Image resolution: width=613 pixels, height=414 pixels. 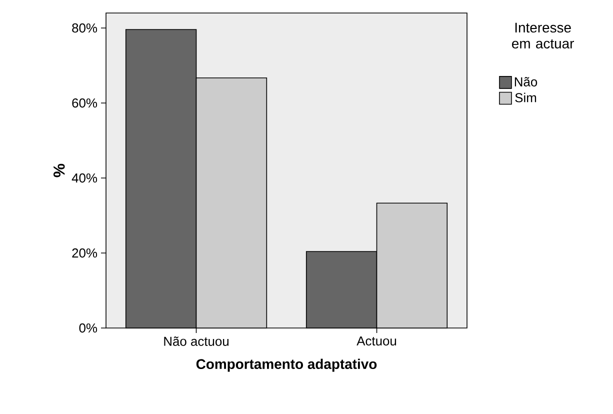 I want to click on y-tick-label: 40%, so click(x=85, y=178).